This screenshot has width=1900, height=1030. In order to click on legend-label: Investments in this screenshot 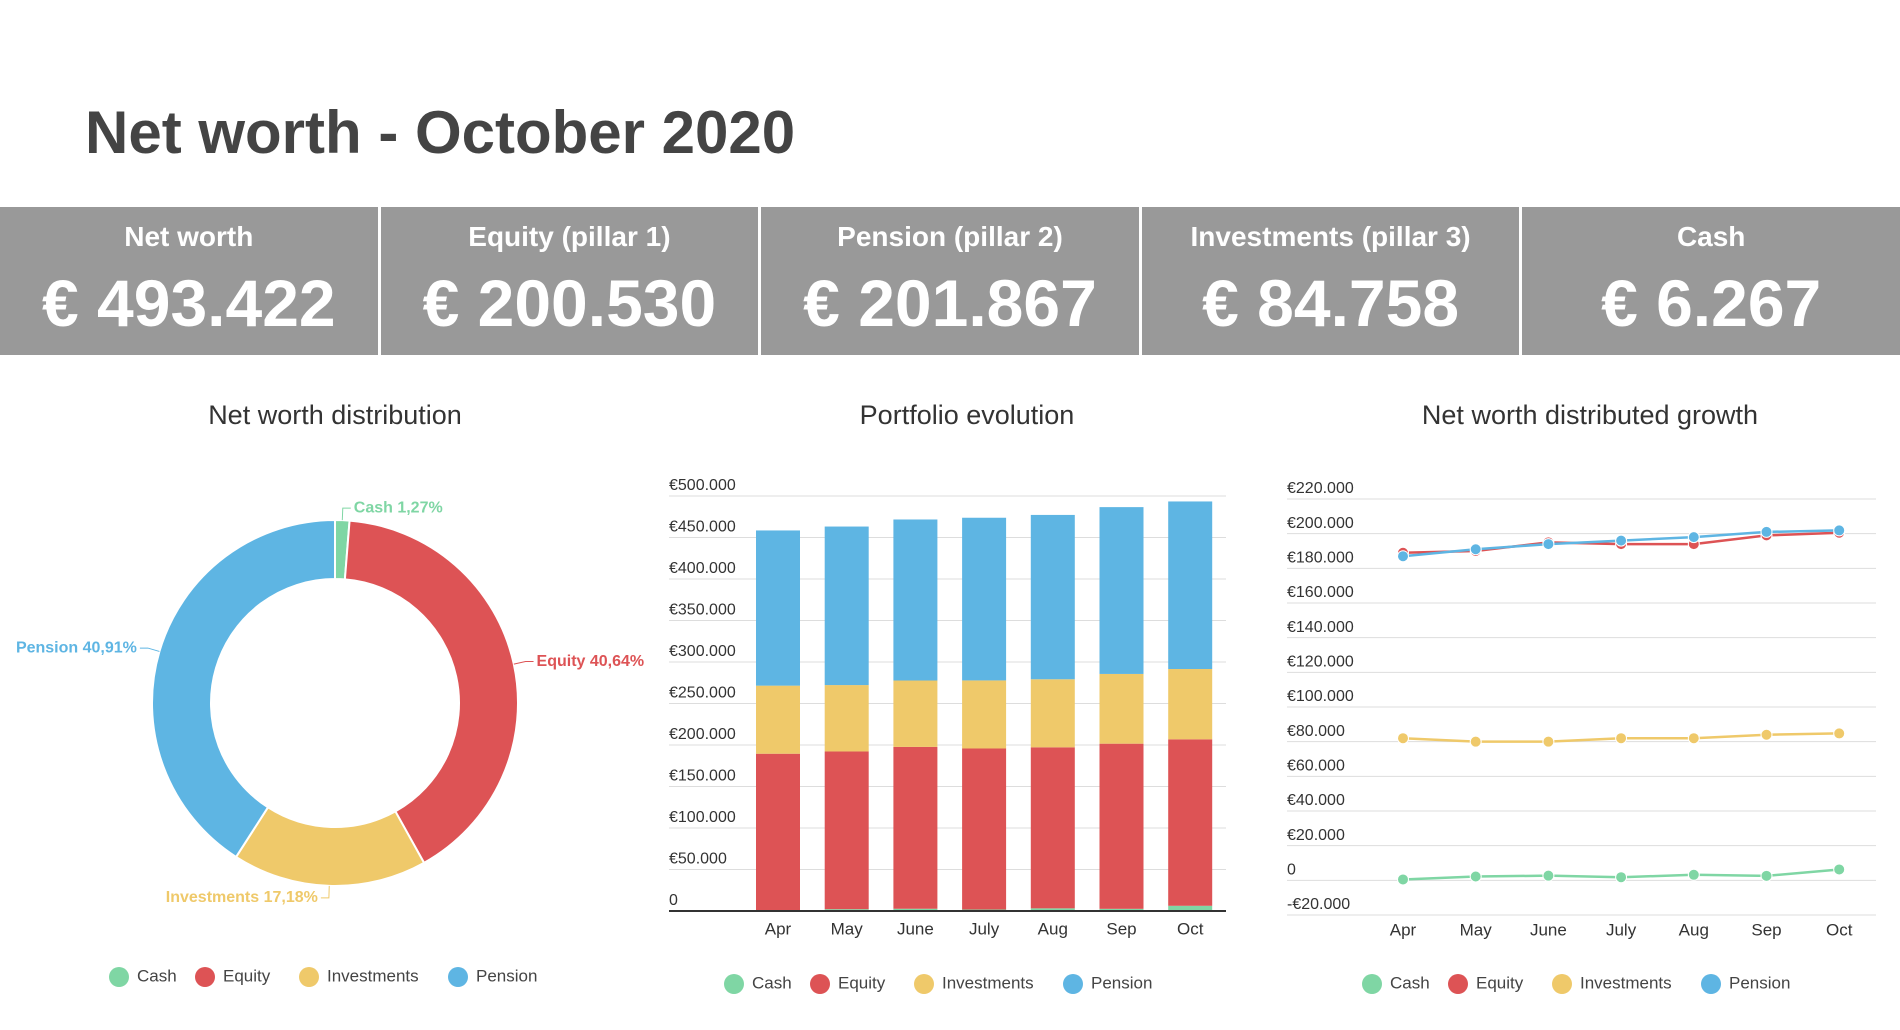, I will do `click(1626, 982)`.